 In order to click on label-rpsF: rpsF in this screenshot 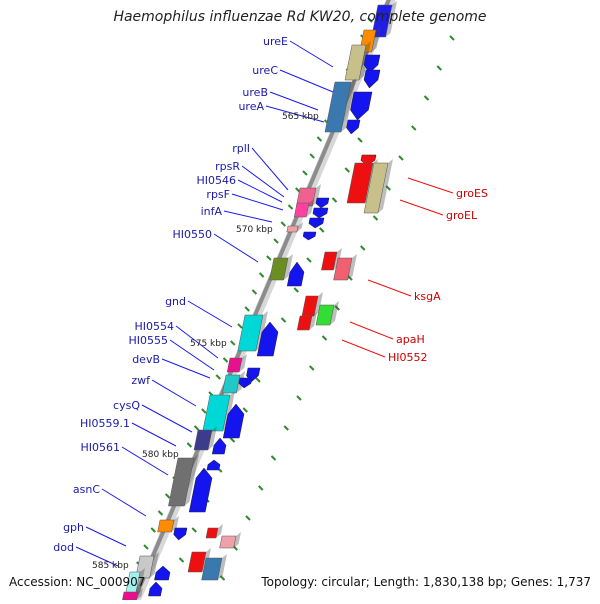, I will do `click(218, 194)`.